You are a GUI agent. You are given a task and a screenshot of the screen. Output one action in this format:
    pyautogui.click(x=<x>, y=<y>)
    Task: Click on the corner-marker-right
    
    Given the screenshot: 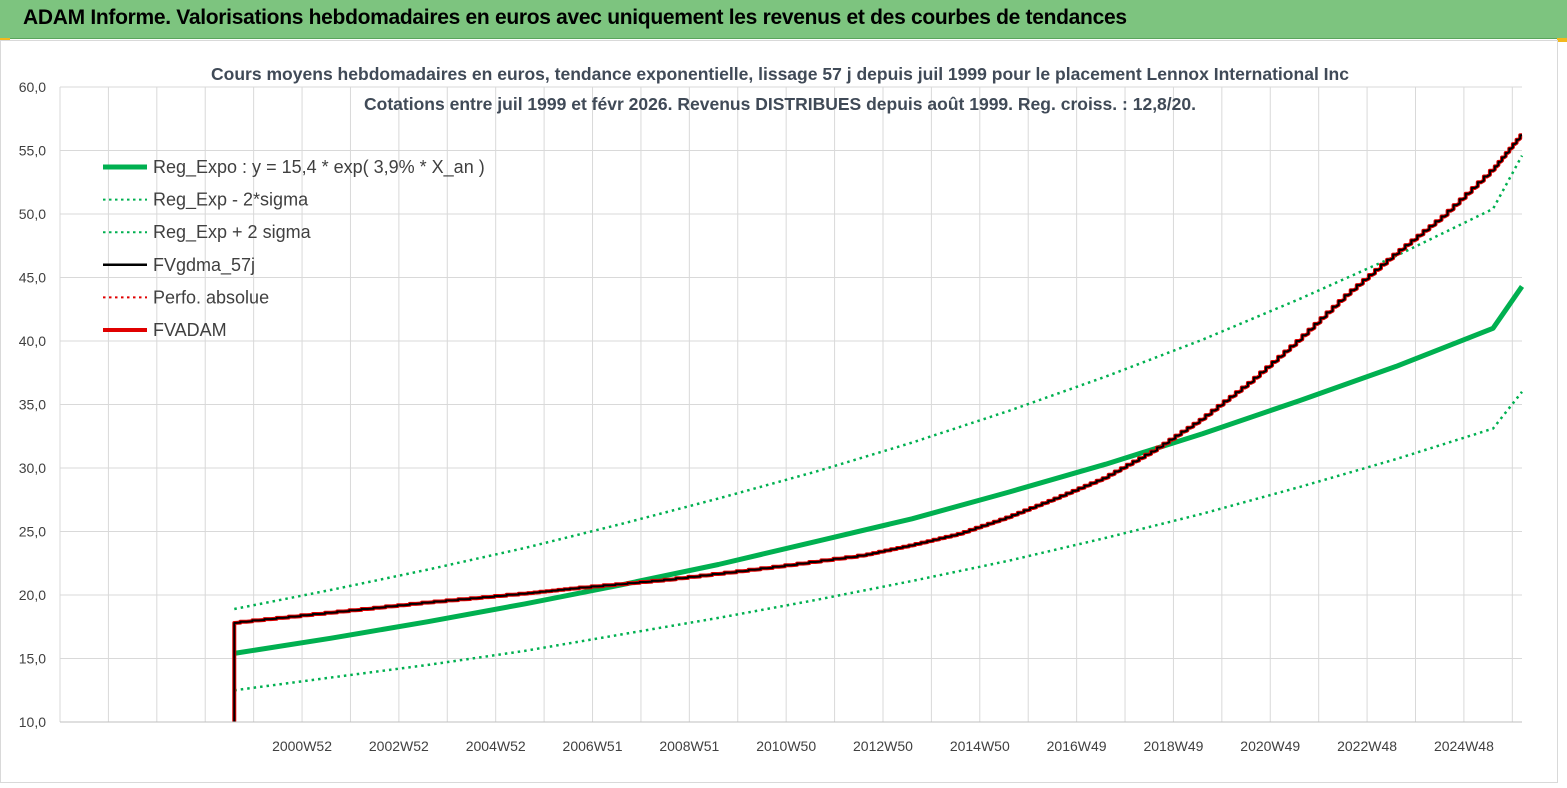 What is the action you would take?
    pyautogui.click(x=1562, y=40)
    